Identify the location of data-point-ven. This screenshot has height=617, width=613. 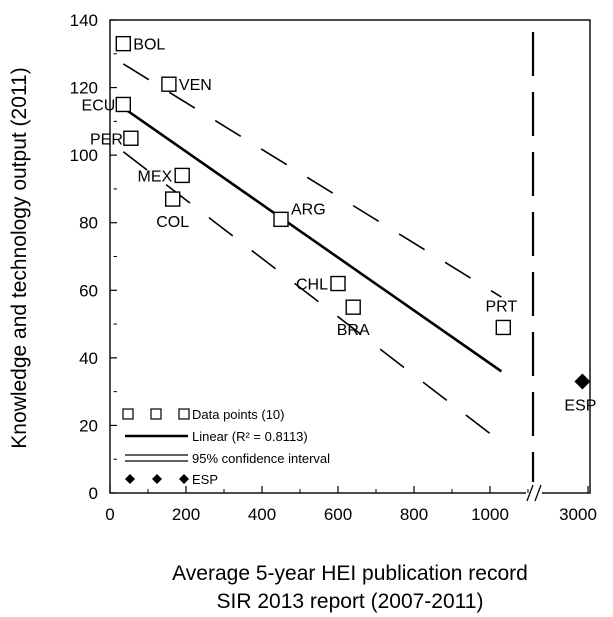
(169, 84).